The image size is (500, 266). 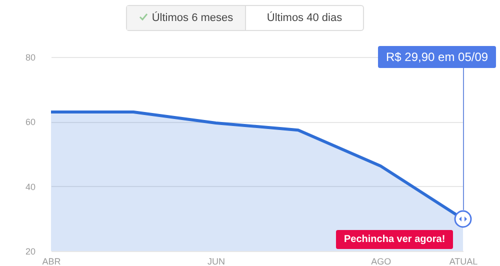 I want to click on x-tick-label: AGO, so click(x=381, y=261).